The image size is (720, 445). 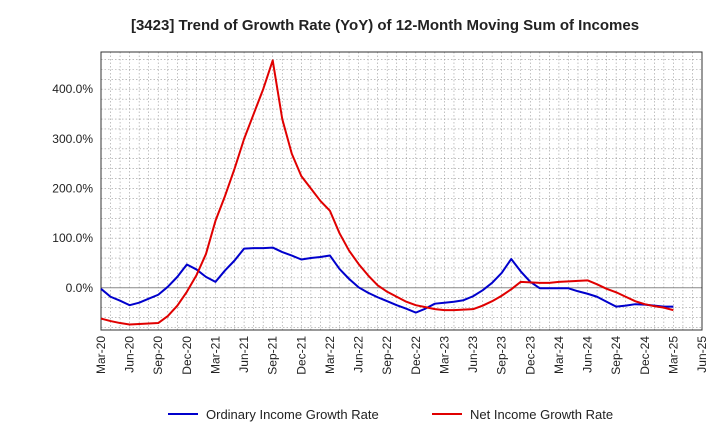 I want to click on x-tick-label: Jun-20, so click(x=130, y=354).